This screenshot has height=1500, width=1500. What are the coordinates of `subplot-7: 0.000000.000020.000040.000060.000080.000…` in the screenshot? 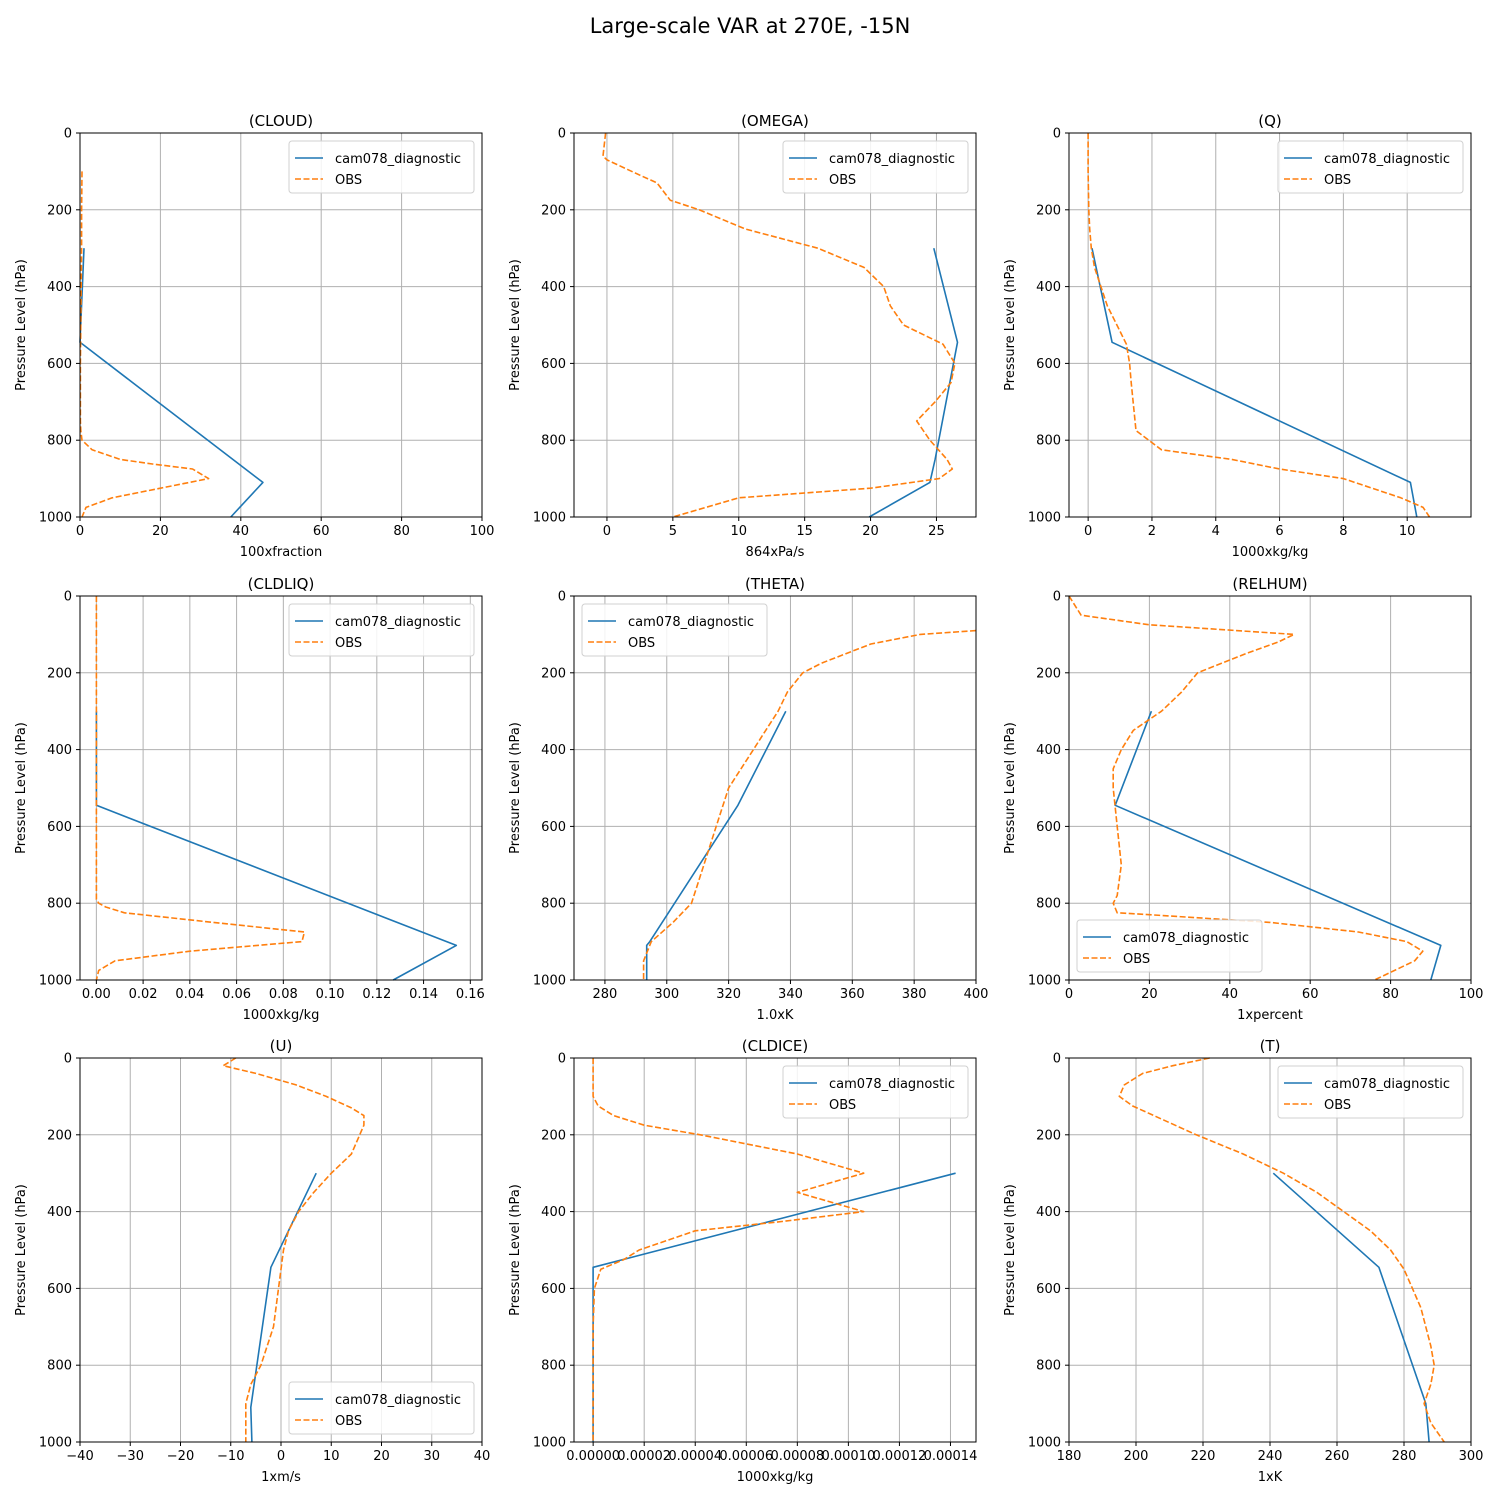 It's located at (742, 1261).